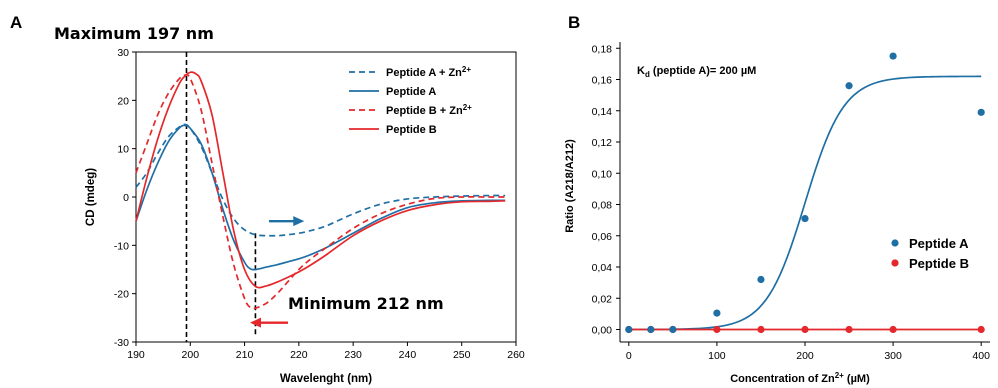 The height and width of the screenshot is (388, 998). I want to click on a-x-tick-label: 260, so click(516, 355).